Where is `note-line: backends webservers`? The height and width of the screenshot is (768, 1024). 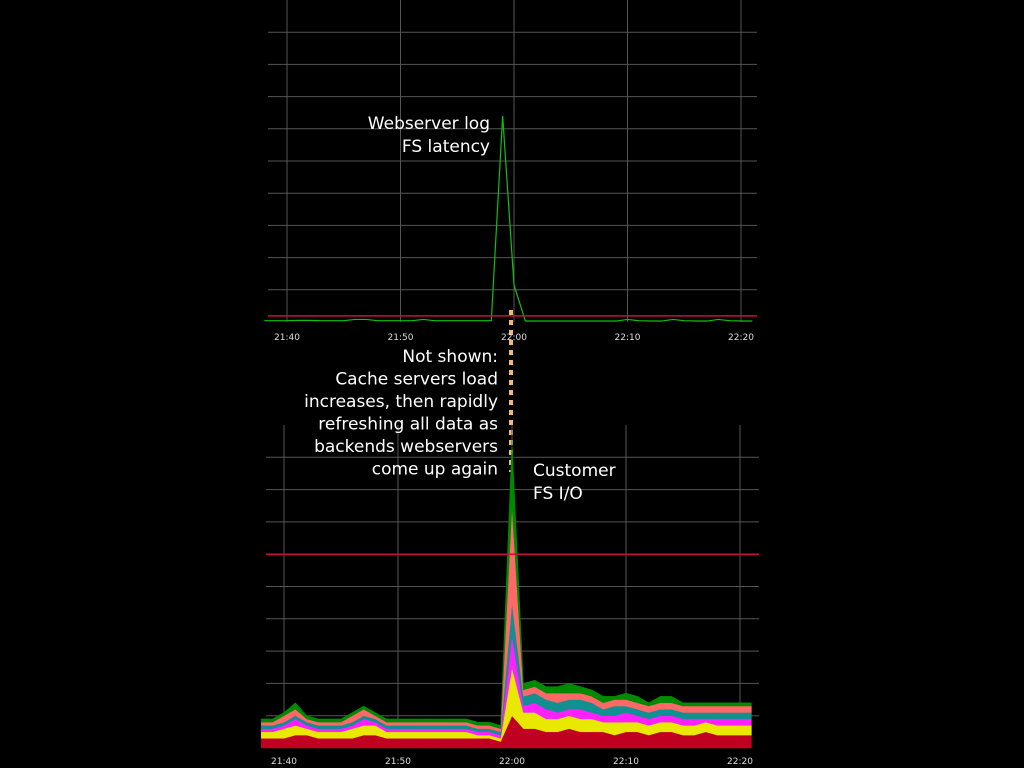 note-line: backends webservers is located at coordinates (406, 447).